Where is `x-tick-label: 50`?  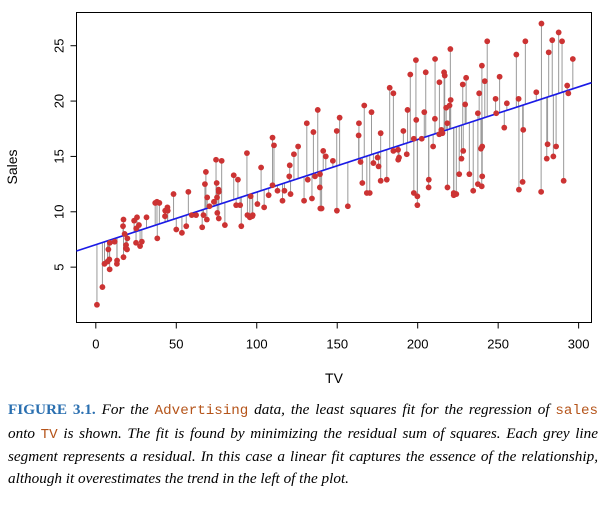 x-tick-label: 50 is located at coordinates (176, 344).